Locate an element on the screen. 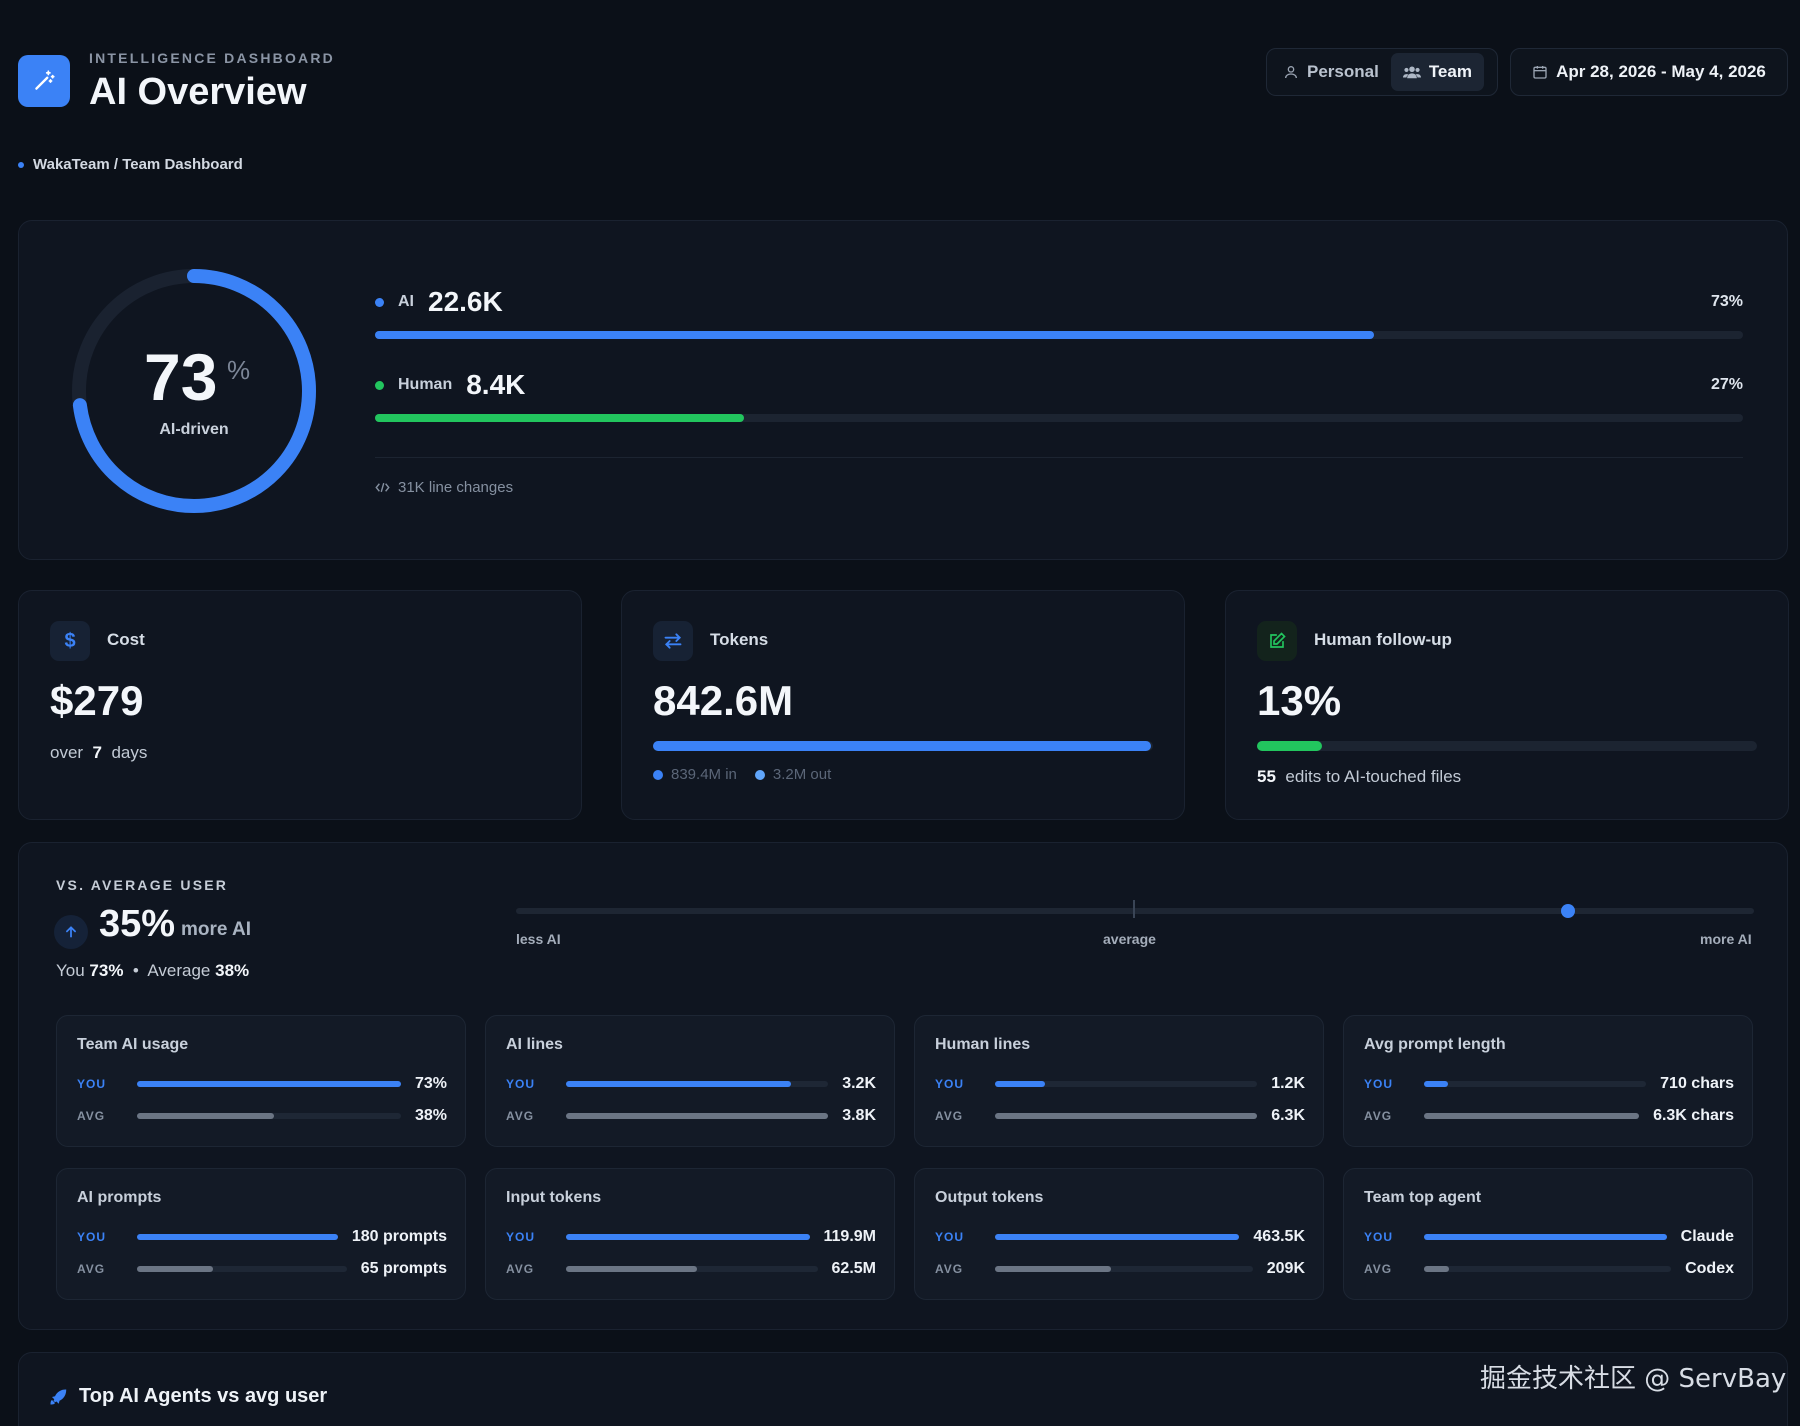 Image resolution: width=1800 pixels, height=1426 pixels. tokens-progress-track is located at coordinates (903, 746).